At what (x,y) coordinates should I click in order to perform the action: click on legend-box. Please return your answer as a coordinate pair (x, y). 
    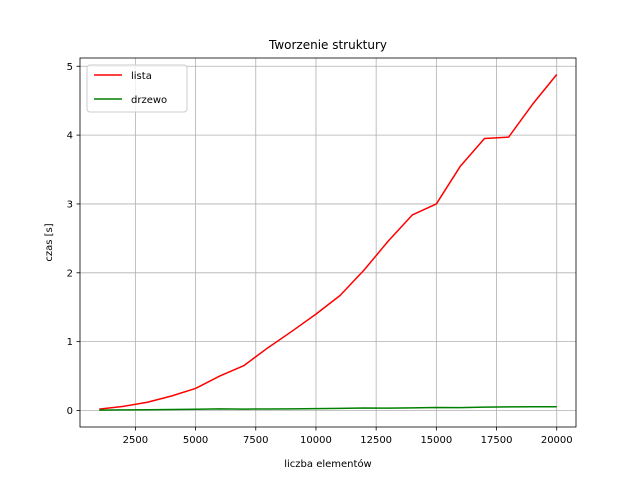
    Looking at the image, I should click on (137, 88).